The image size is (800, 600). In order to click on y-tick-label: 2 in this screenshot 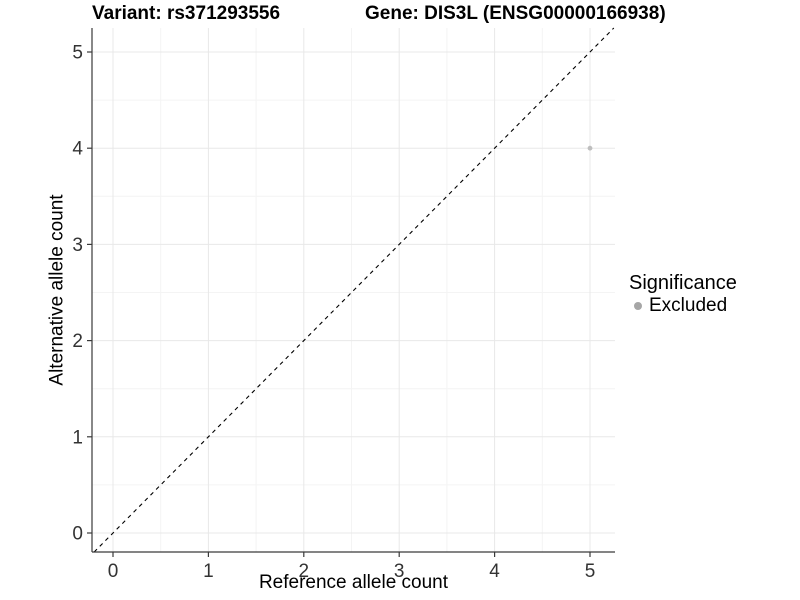, I will do `click(77, 341)`.